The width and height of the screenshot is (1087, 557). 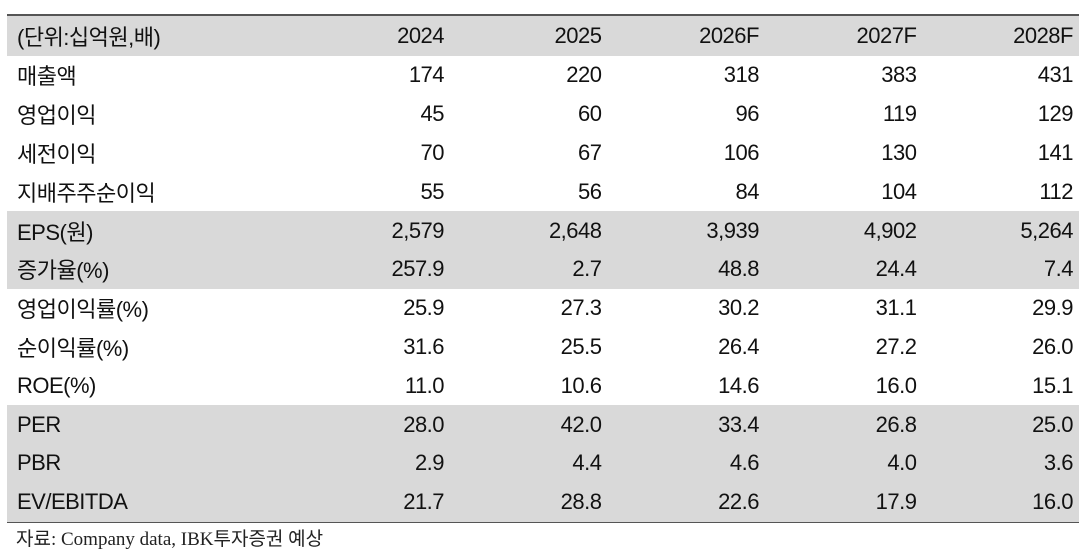 What do you see at coordinates (581, 385) in the screenshot?
I see `row-value: 10.6` at bounding box center [581, 385].